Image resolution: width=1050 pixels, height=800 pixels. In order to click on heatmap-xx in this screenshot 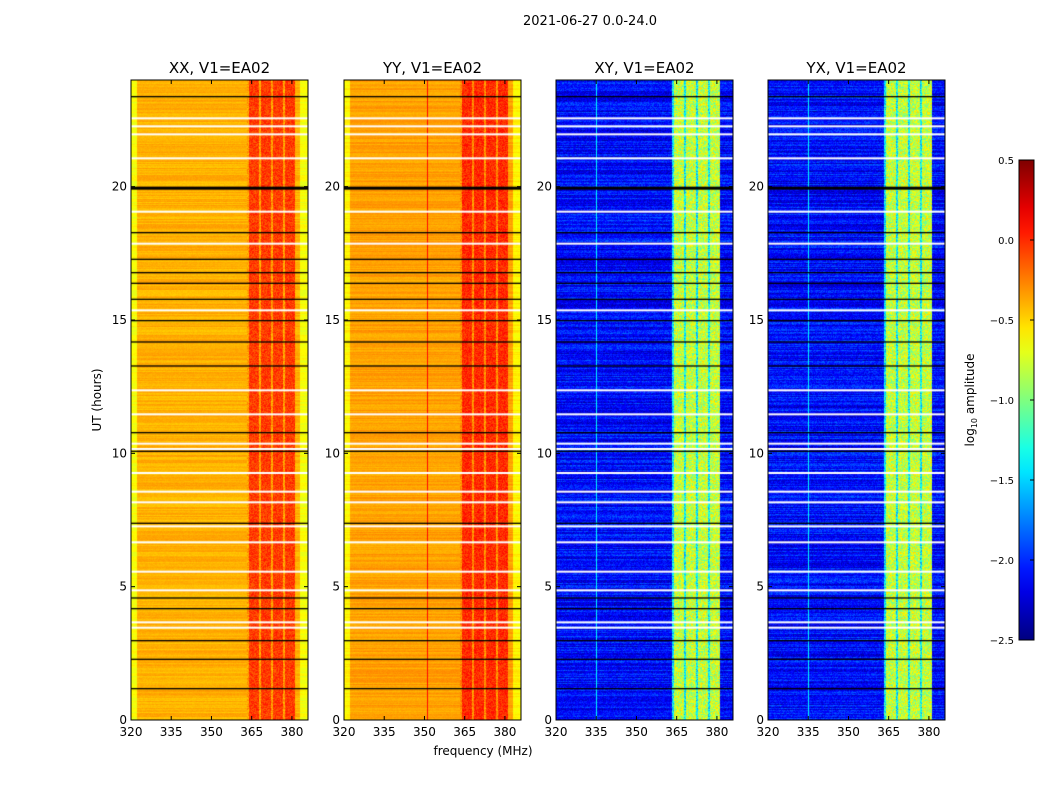, I will do `click(219, 400)`.